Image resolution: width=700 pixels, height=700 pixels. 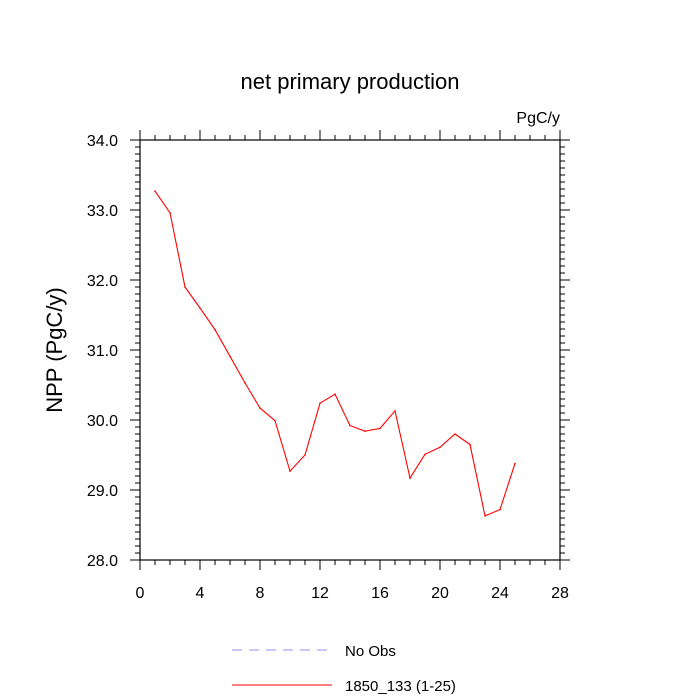 I want to click on units-label: PgC/y, so click(x=538, y=118).